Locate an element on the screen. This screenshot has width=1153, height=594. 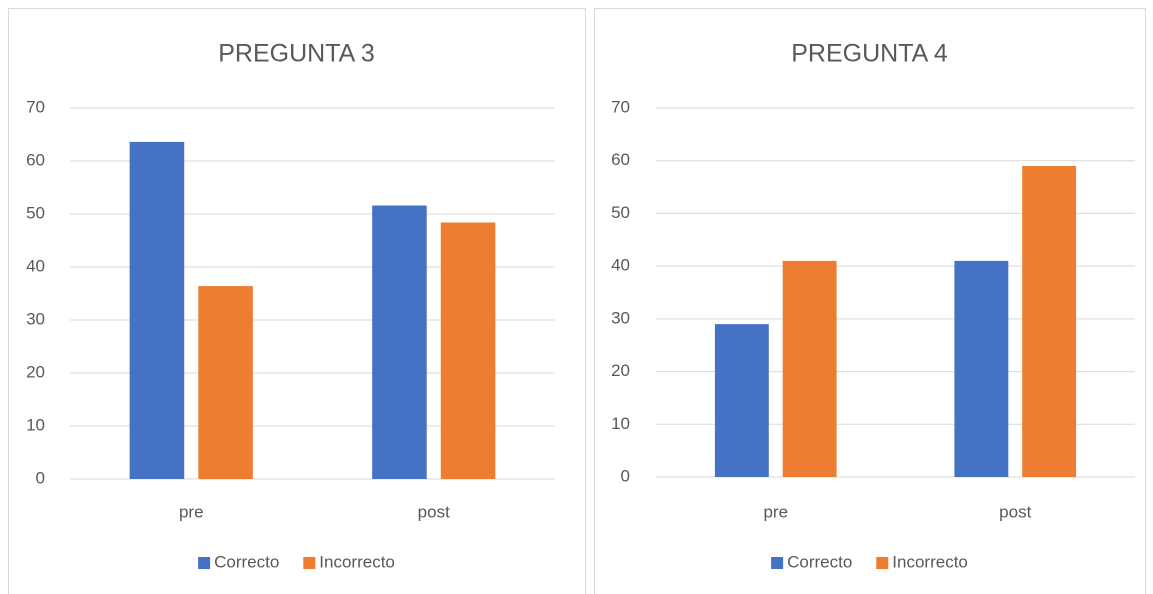
chart-title: PREGUNTA 3 is located at coordinates (296, 54).